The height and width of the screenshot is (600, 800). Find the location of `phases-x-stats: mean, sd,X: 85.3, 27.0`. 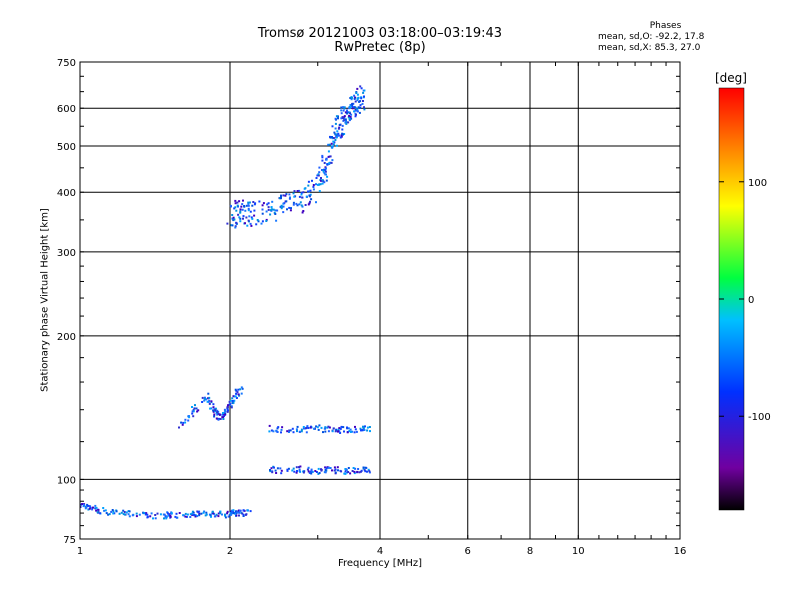

phases-x-stats: mean, sd,X: 85.3, 27.0 is located at coordinates (649, 48).